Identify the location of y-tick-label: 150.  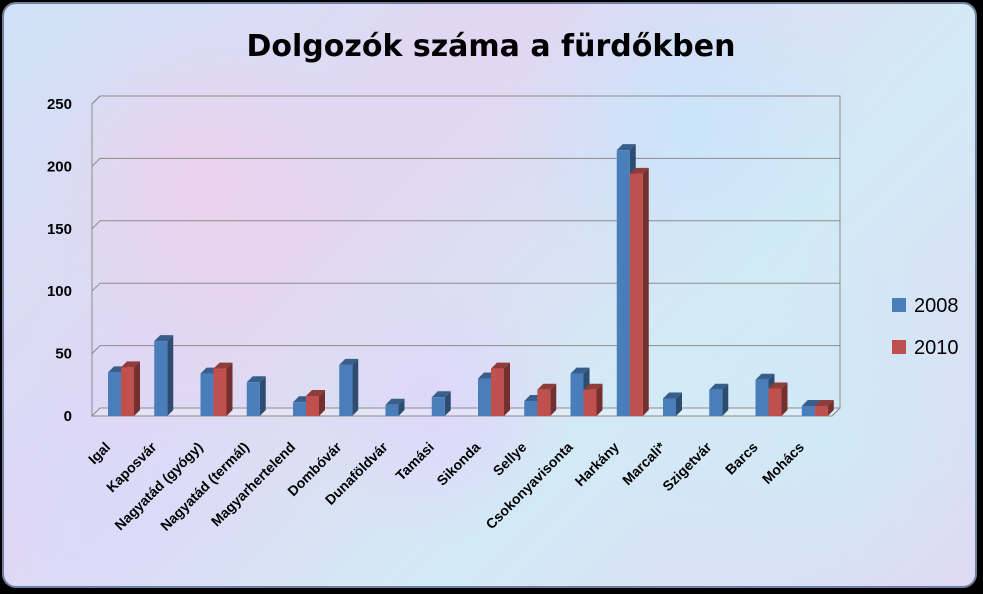
(59, 229).